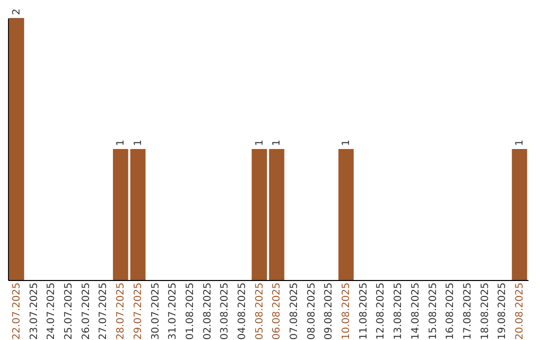 The image size is (540, 340). I want to click on x-tick-label: 17.08.2025, so click(468, 311).